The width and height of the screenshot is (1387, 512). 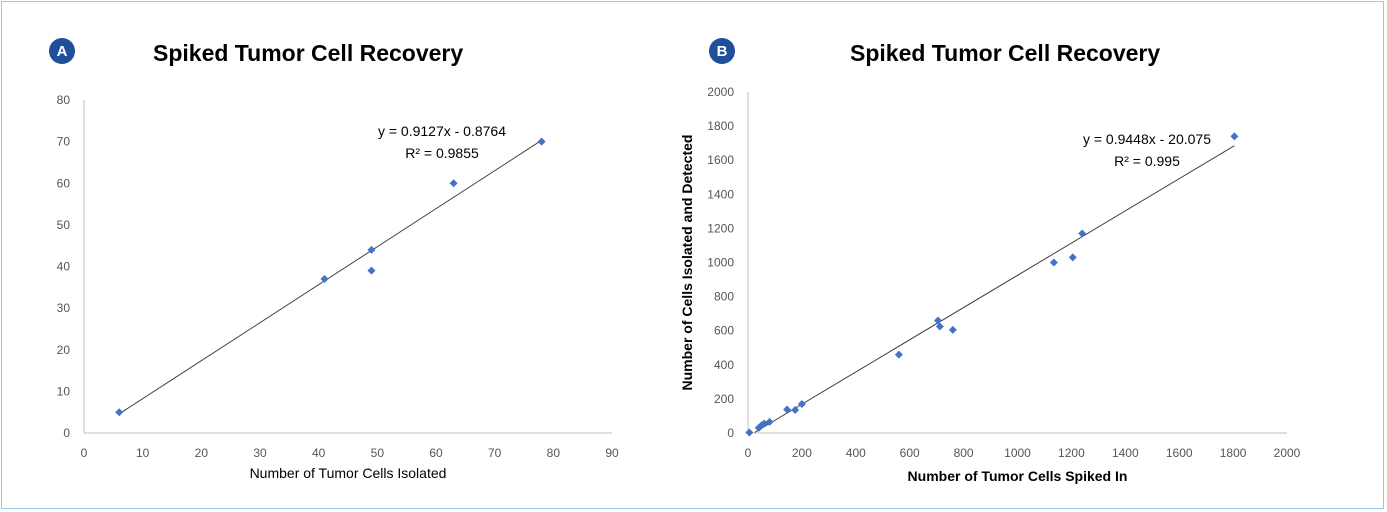 I want to click on y-tick-label: 1200, so click(x=720, y=228).